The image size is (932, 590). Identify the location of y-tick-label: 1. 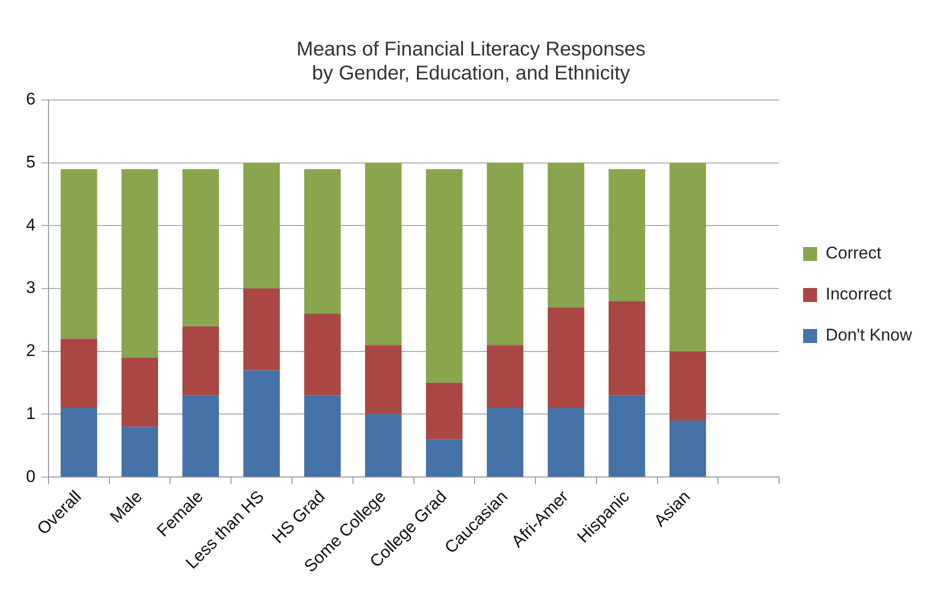
(31, 413).